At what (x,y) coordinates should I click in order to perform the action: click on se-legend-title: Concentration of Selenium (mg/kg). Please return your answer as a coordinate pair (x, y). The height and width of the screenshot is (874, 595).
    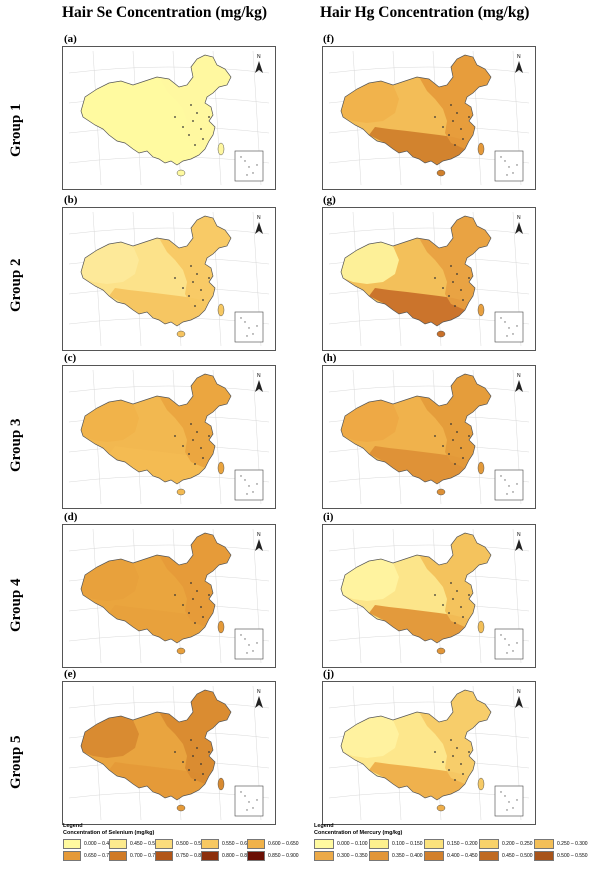
    Looking at the image, I should click on (109, 833).